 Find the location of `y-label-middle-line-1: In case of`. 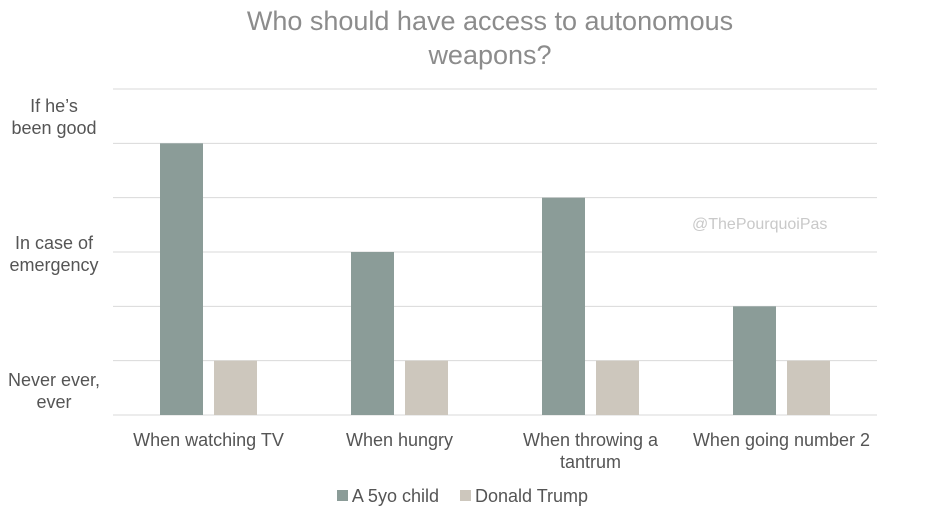

y-label-middle-line-1: In case of is located at coordinates (54, 243).